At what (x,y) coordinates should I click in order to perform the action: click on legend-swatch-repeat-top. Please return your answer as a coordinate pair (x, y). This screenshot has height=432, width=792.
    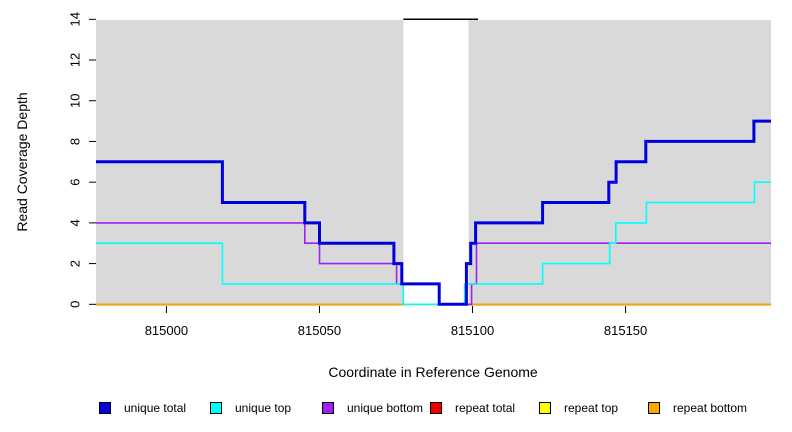
    Looking at the image, I should click on (545, 408).